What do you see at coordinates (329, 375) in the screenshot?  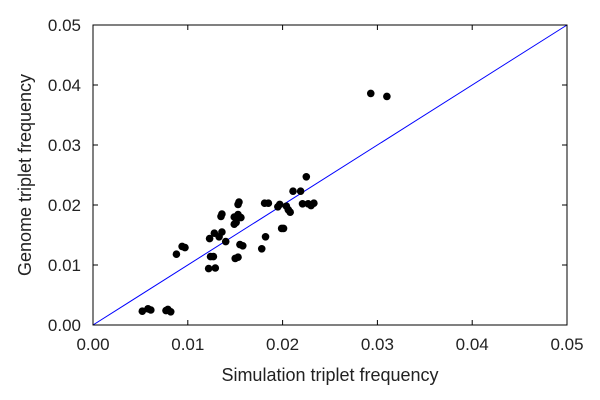 I see `x-axis-label: Simulation triplet frequency` at bounding box center [329, 375].